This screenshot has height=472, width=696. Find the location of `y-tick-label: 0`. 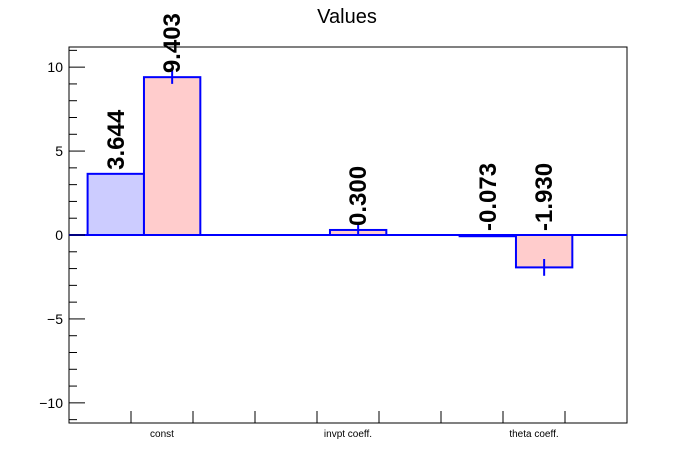

y-tick-label: 0 is located at coordinates (59, 235).